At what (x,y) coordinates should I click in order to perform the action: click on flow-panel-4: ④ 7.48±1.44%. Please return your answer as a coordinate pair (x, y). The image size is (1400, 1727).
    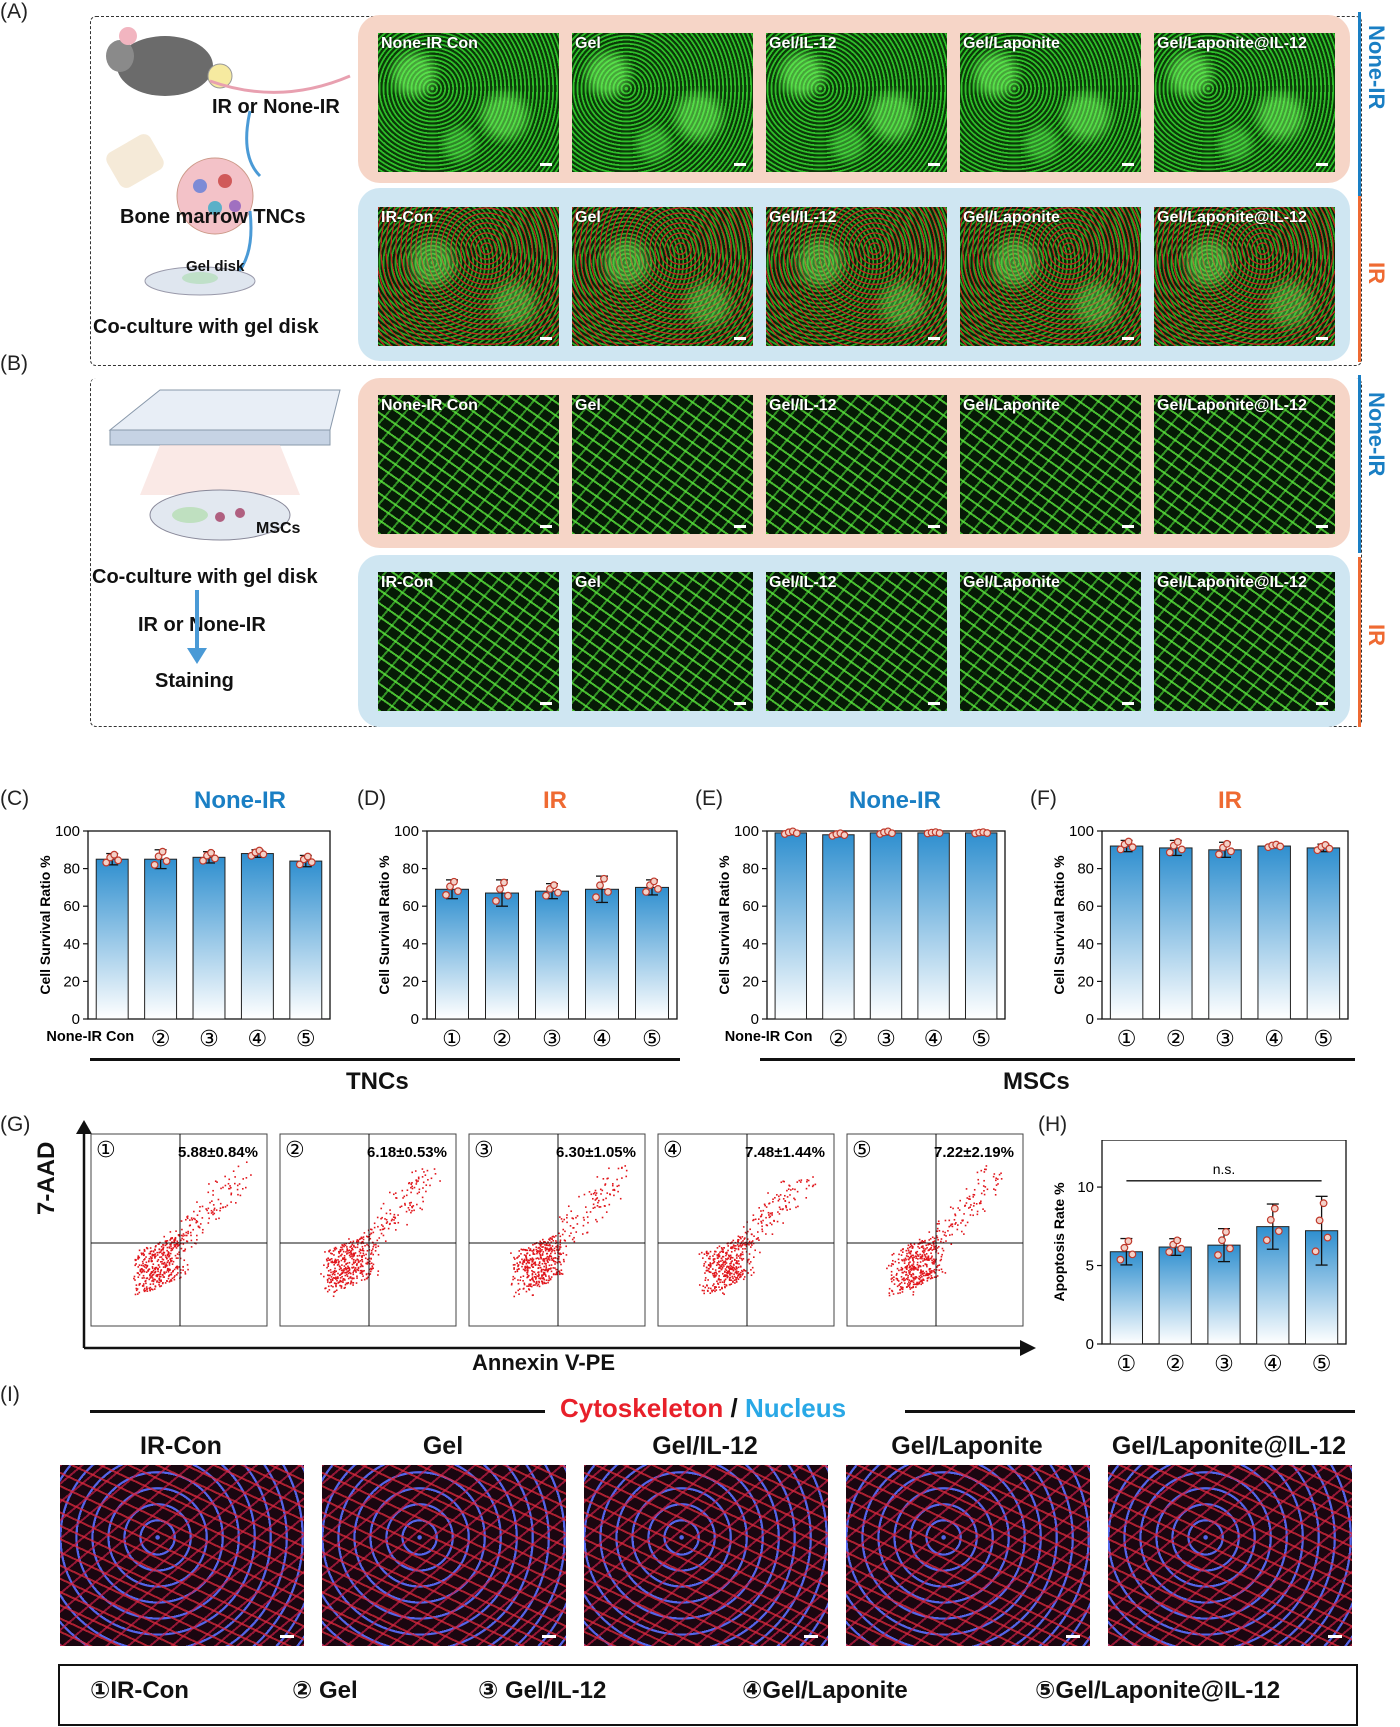
    Looking at the image, I should click on (746, 1230).